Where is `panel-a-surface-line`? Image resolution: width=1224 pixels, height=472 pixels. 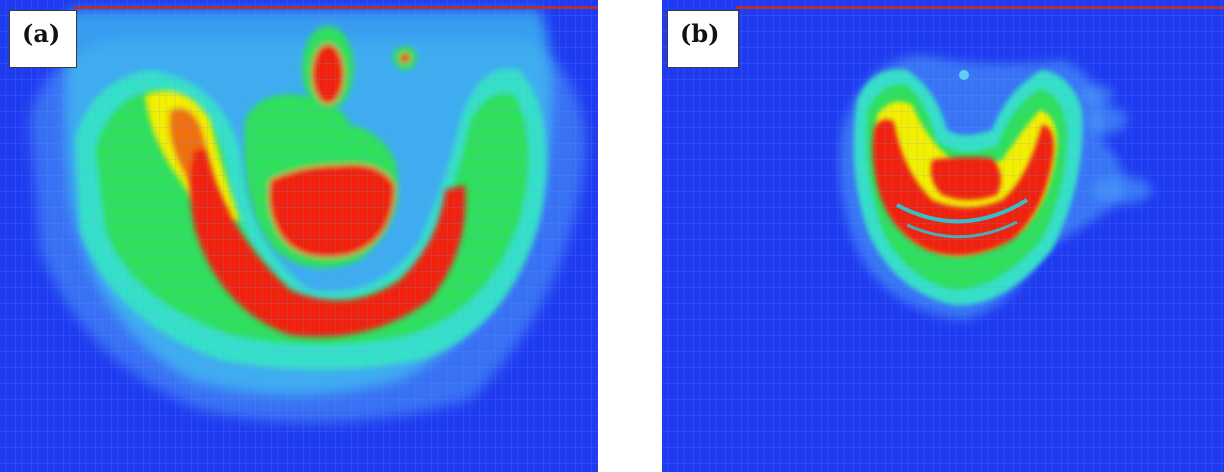 panel-a-surface-line is located at coordinates (336, 7).